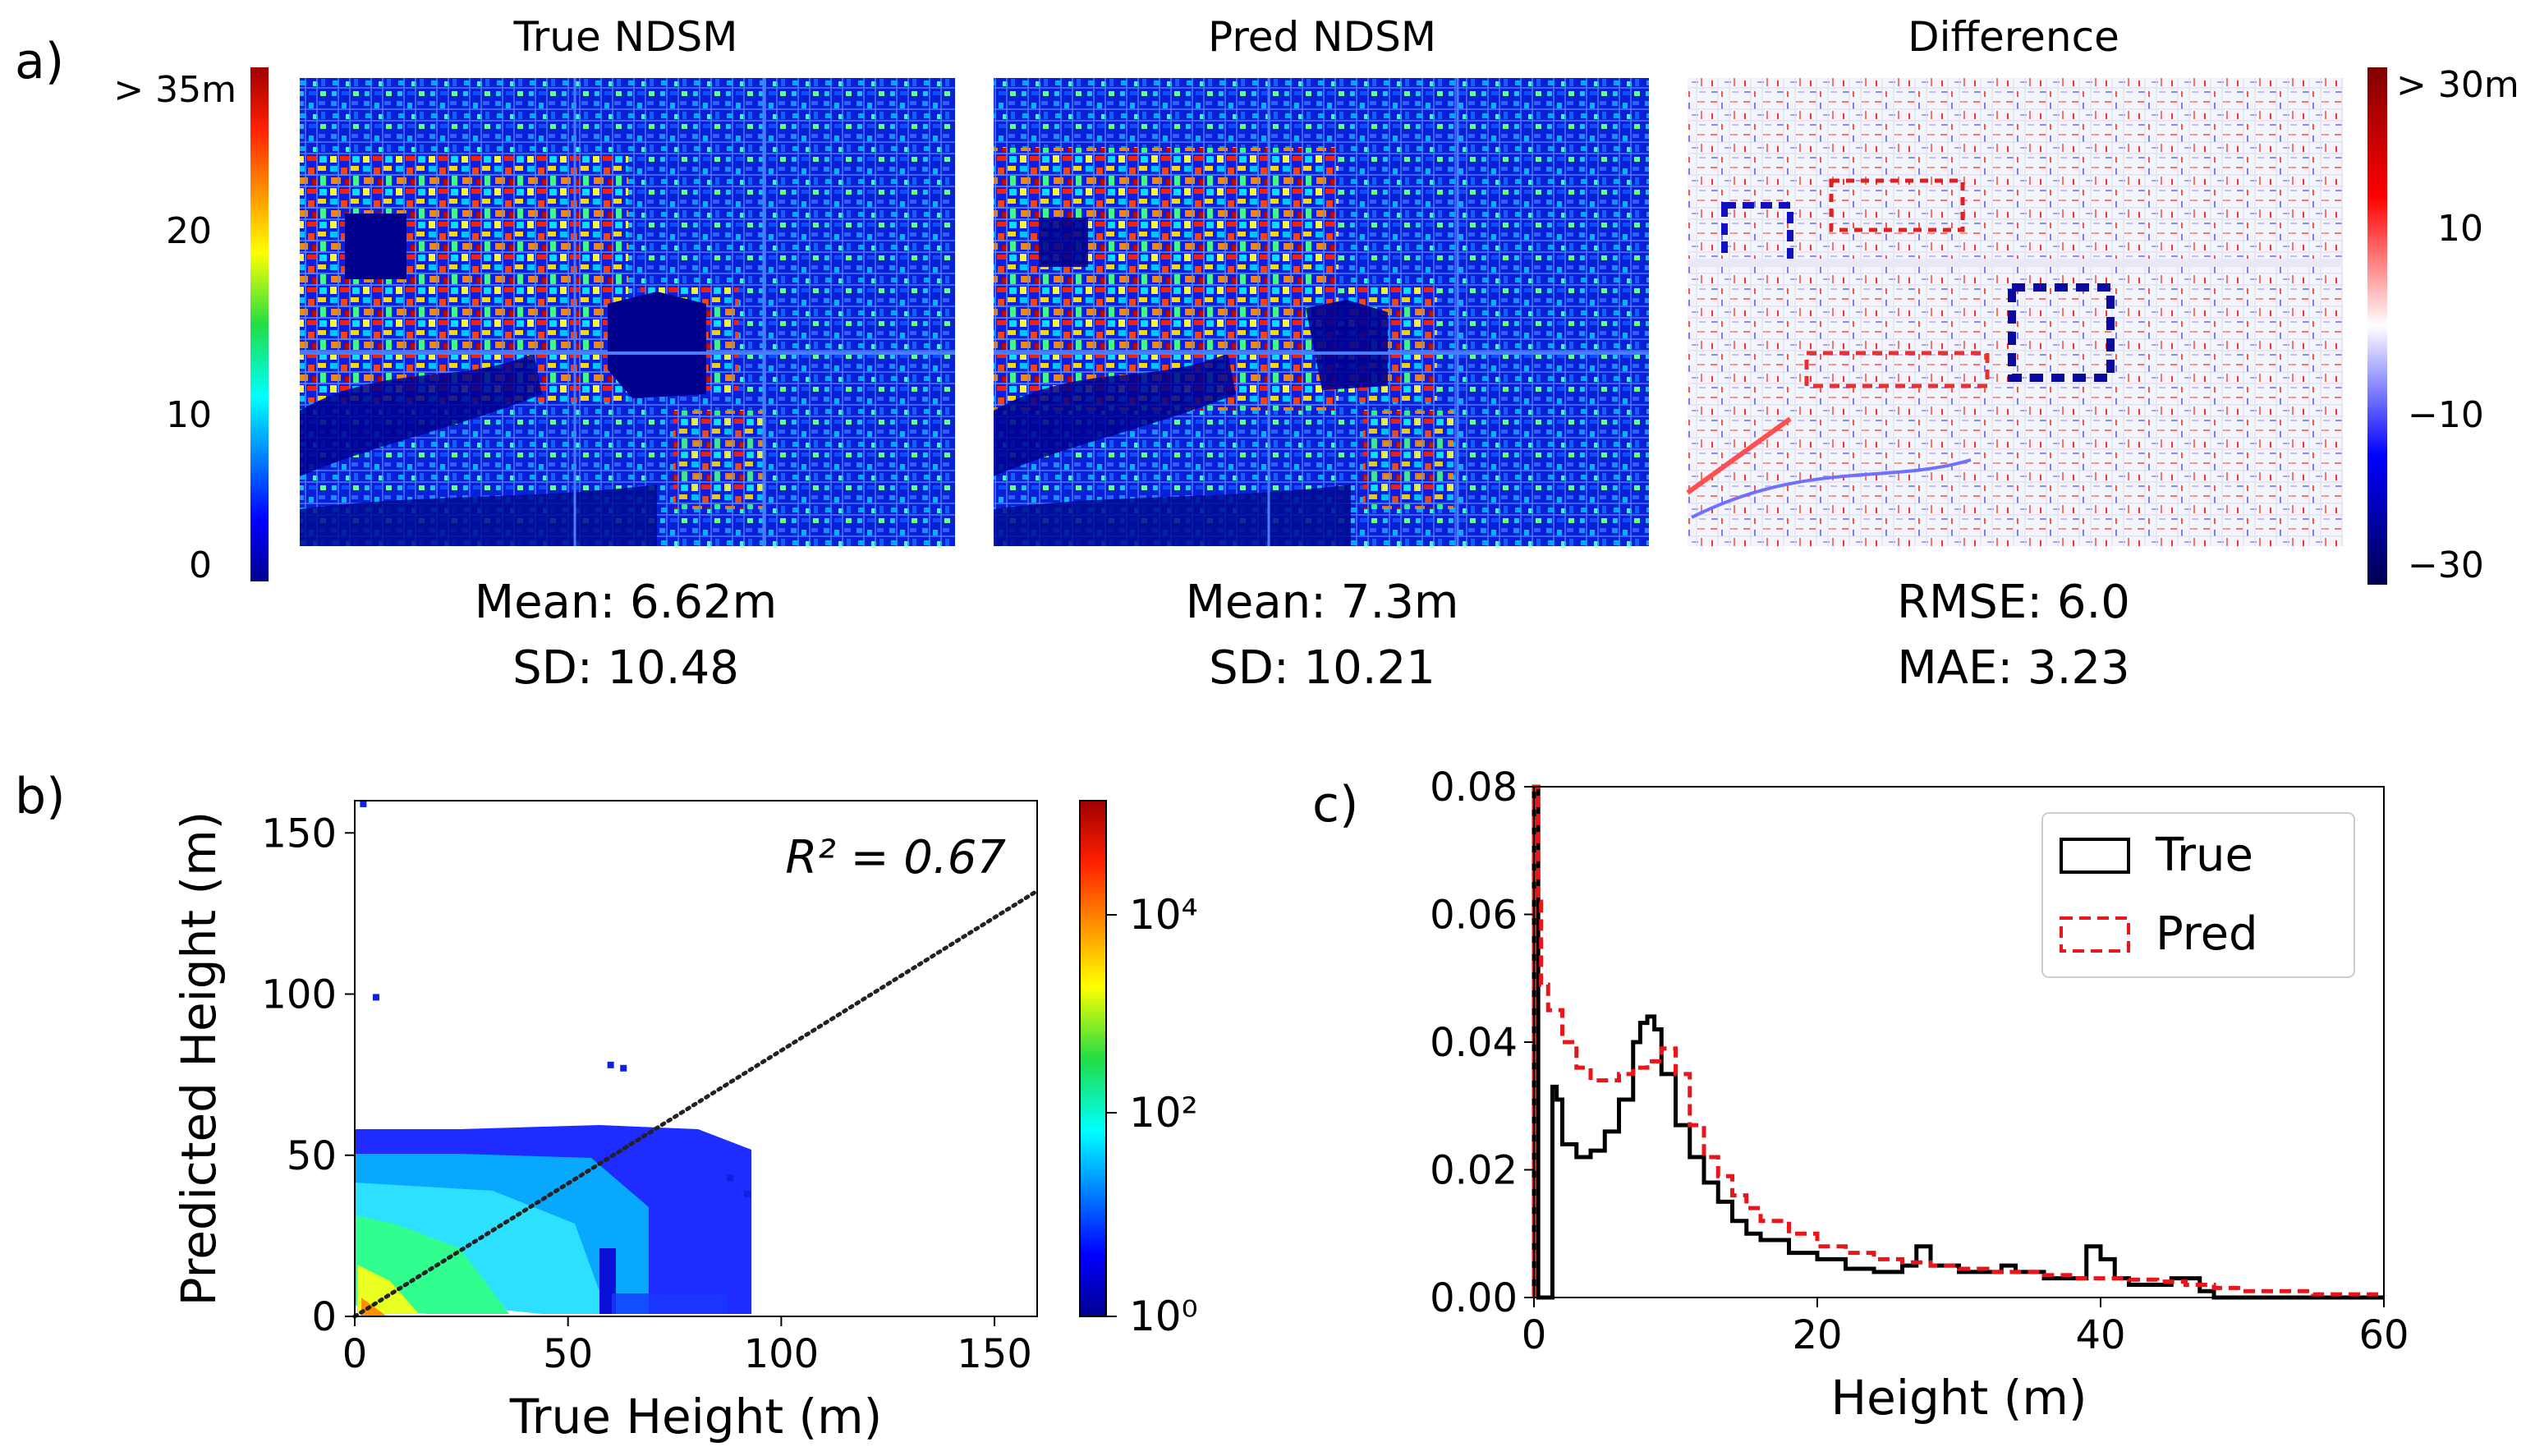 The height and width of the screenshot is (1456, 2535). I want to click on difference-title: Difference, so click(2013, 37).